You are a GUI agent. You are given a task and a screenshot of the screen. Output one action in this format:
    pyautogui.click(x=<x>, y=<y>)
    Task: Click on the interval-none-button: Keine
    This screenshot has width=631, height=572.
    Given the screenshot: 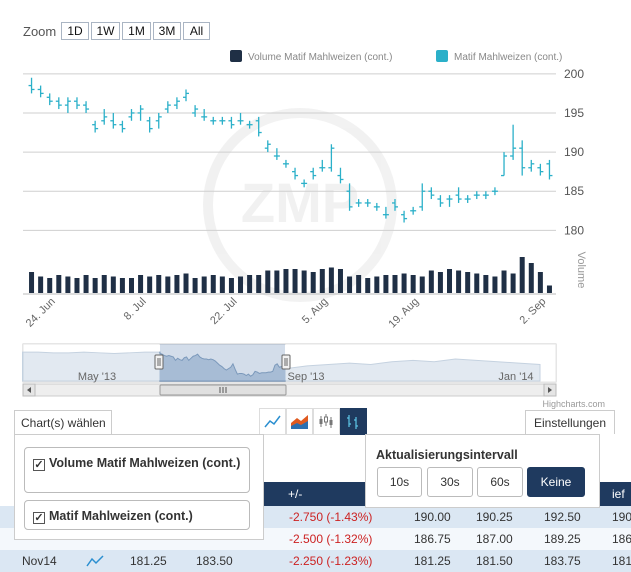 What is the action you would take?
    pyautogui.click(x=556, y=482)
    